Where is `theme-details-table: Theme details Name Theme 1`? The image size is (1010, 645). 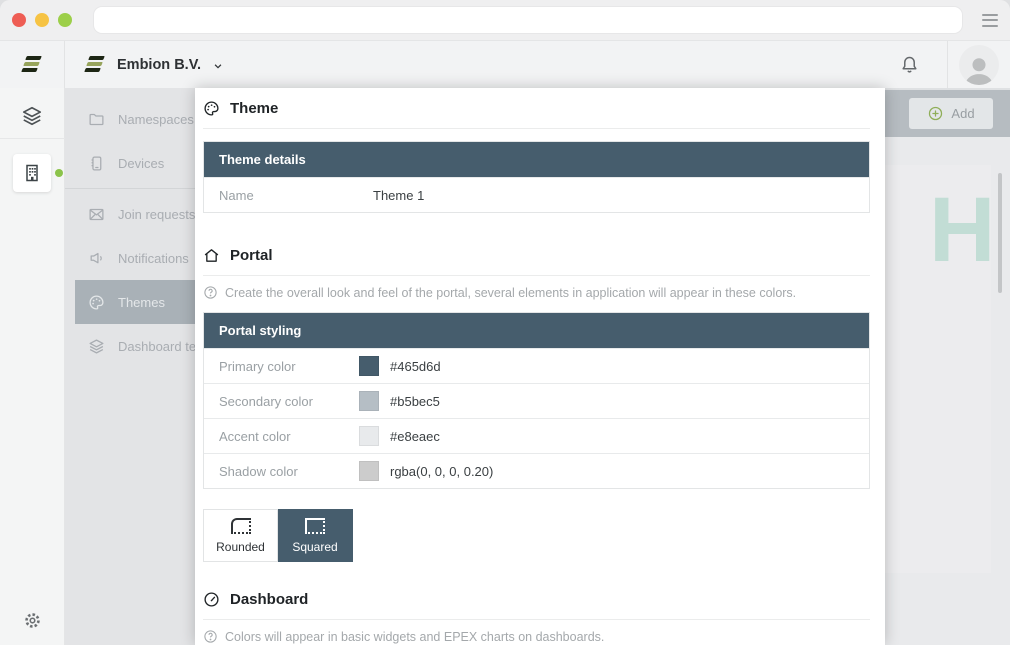 theme-details-table: Theme details Name Theme 1 is located at coordinates (536, 177).